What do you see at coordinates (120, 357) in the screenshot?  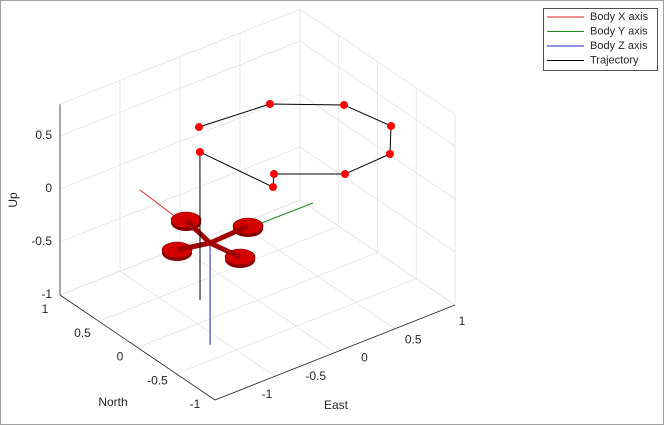 I see `y-tick-label: 0` at bounding box center [120, 357].